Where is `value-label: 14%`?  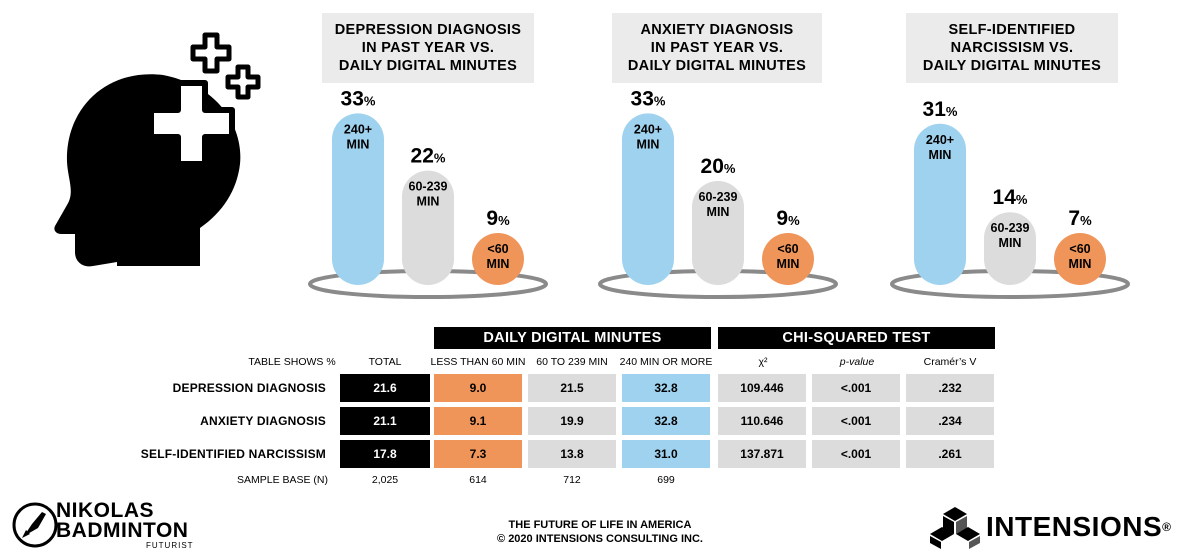
value-label: 14% is located at coordinates (1010, 197).